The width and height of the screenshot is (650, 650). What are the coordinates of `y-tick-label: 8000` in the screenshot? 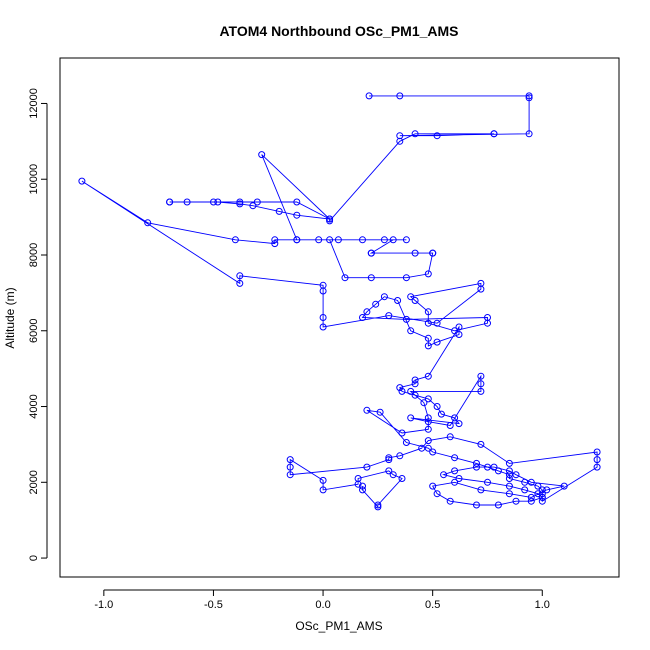 It's located at (34, 255).